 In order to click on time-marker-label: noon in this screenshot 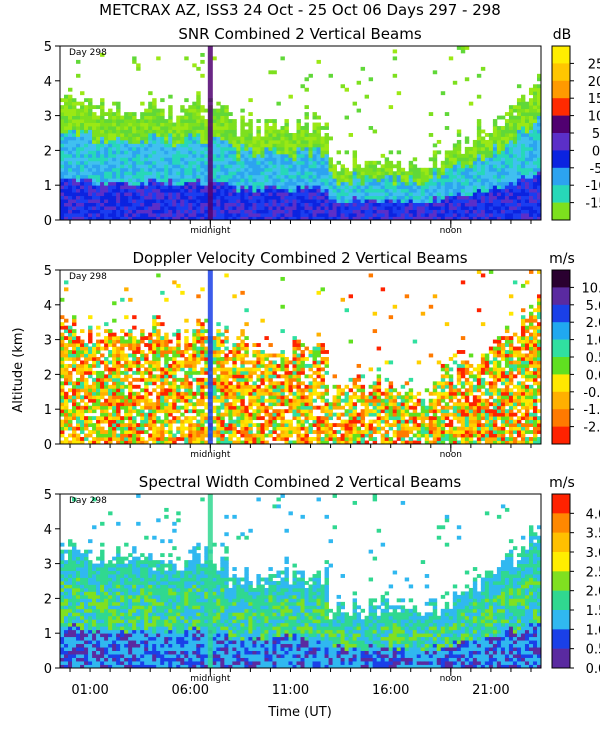, I will do `click(451, 231)`.